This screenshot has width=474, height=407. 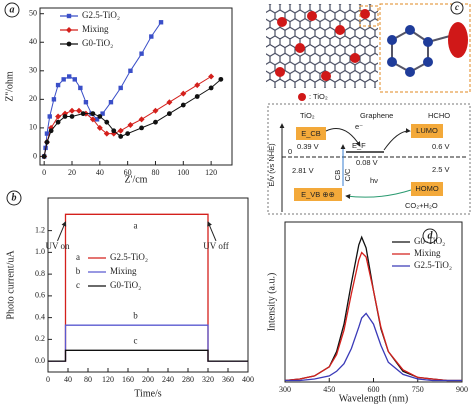 What do you see at coordinates (248, 379) in the screenshot?
I see `x-tick-label: 400` at bounding box center [248, 379].